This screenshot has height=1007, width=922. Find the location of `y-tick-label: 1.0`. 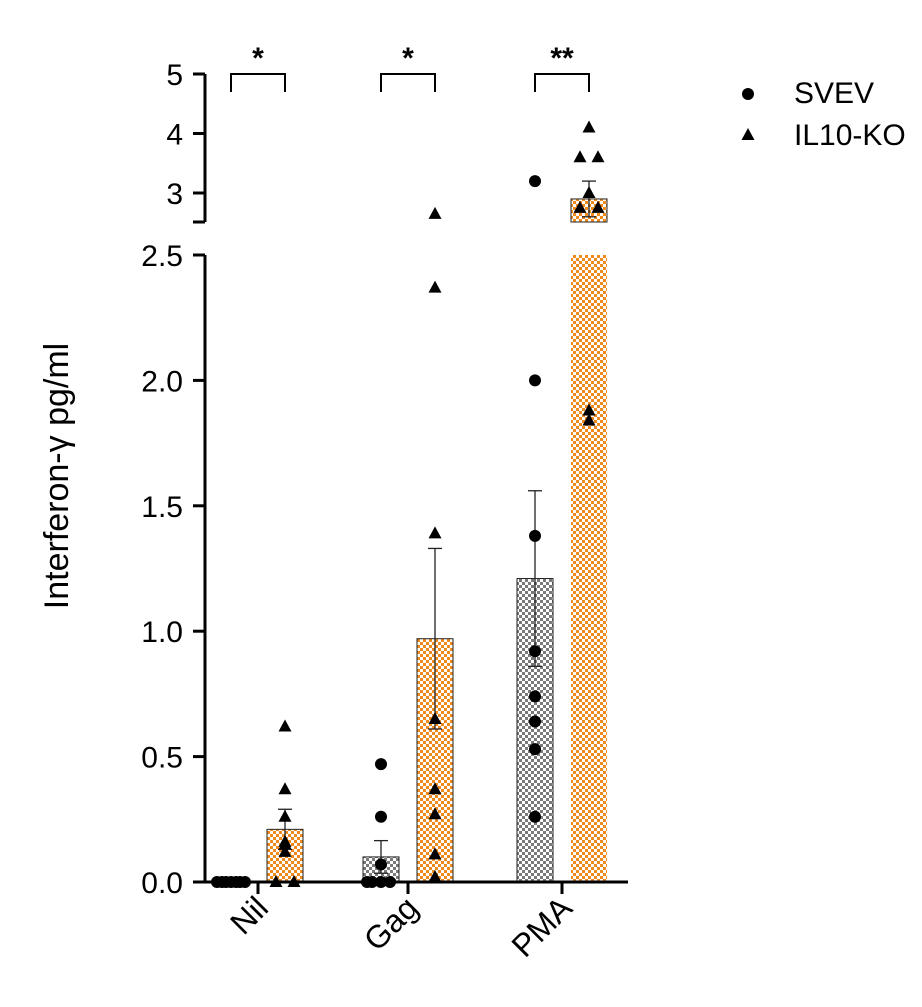

y-tick-label: 1.0 is located at coordinates (162, 632).